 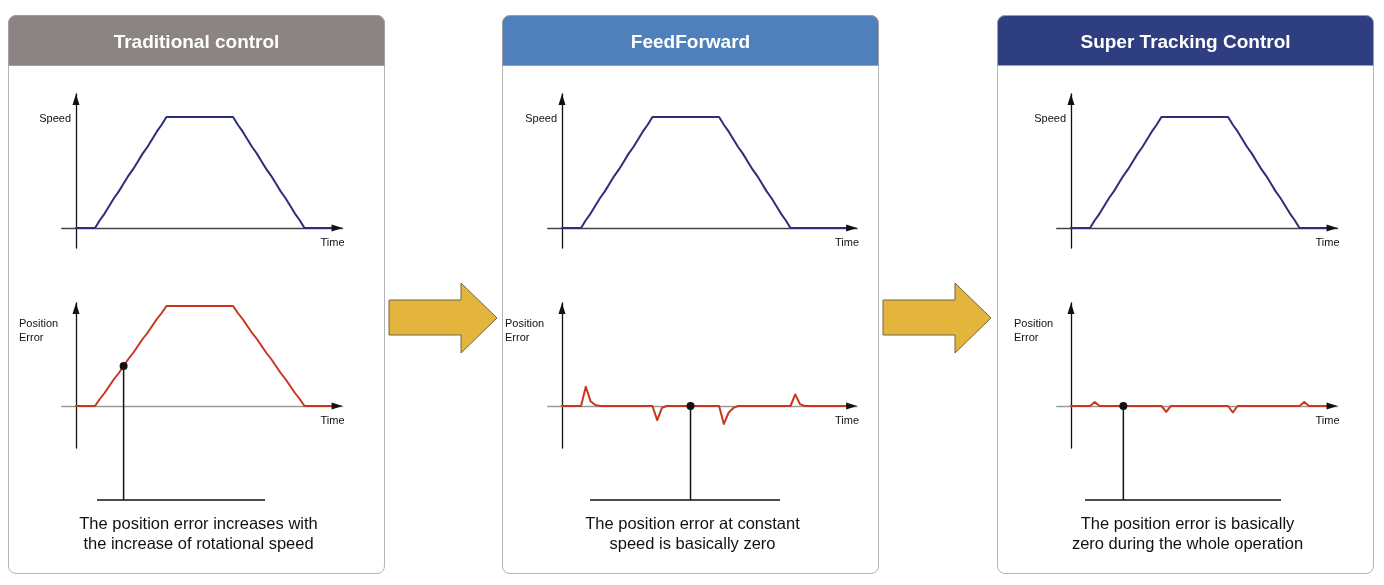 What do you see at coordinates (690, 40) in the screenshot?
I see `chart-title: FeedForward` at bounding box center [690, 40].